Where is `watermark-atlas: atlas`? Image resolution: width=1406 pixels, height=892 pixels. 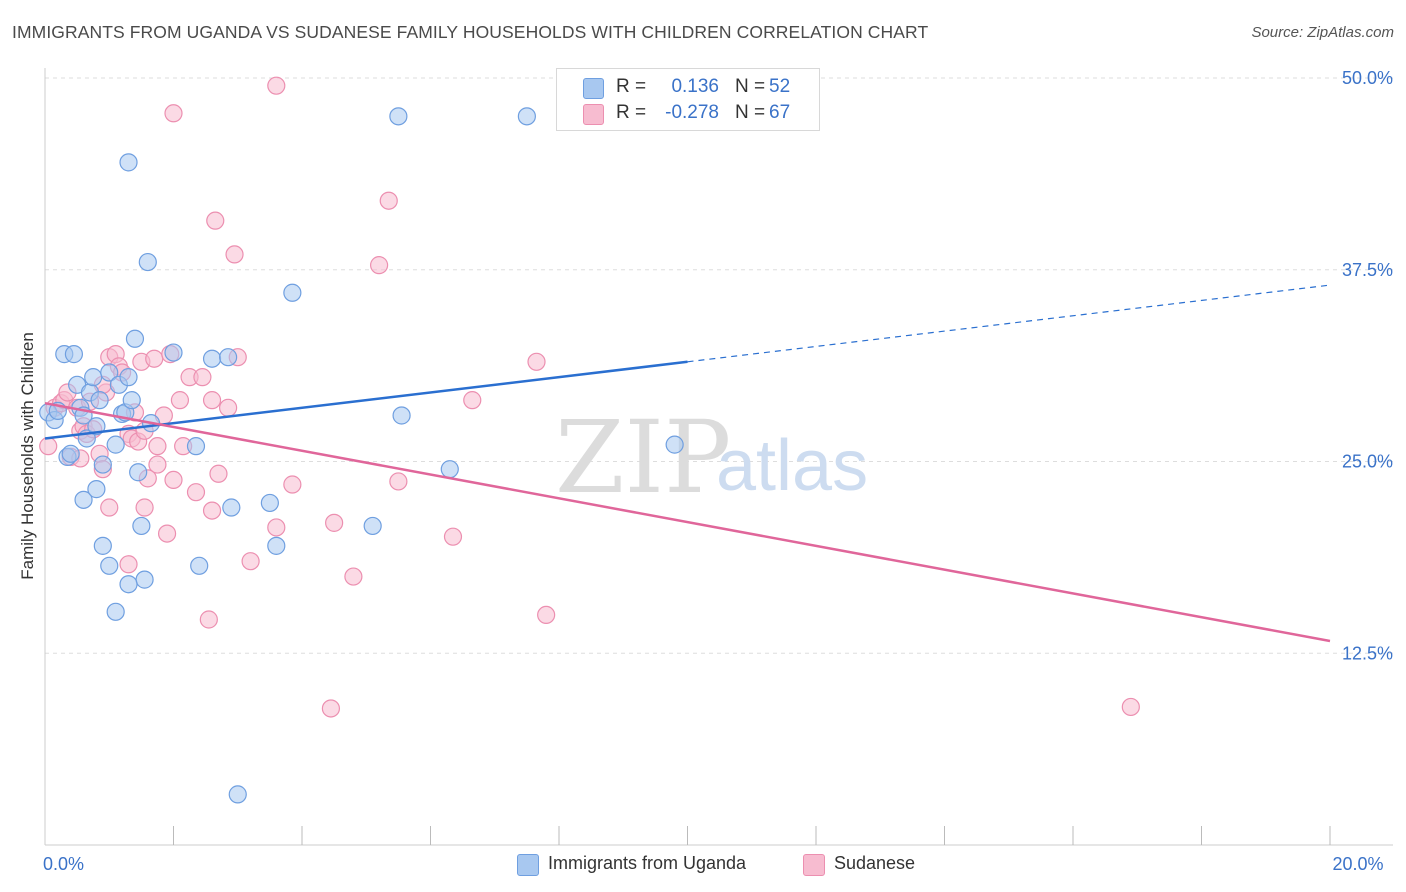
watermark-atlas: atlas is located at coordinates (792, 466).